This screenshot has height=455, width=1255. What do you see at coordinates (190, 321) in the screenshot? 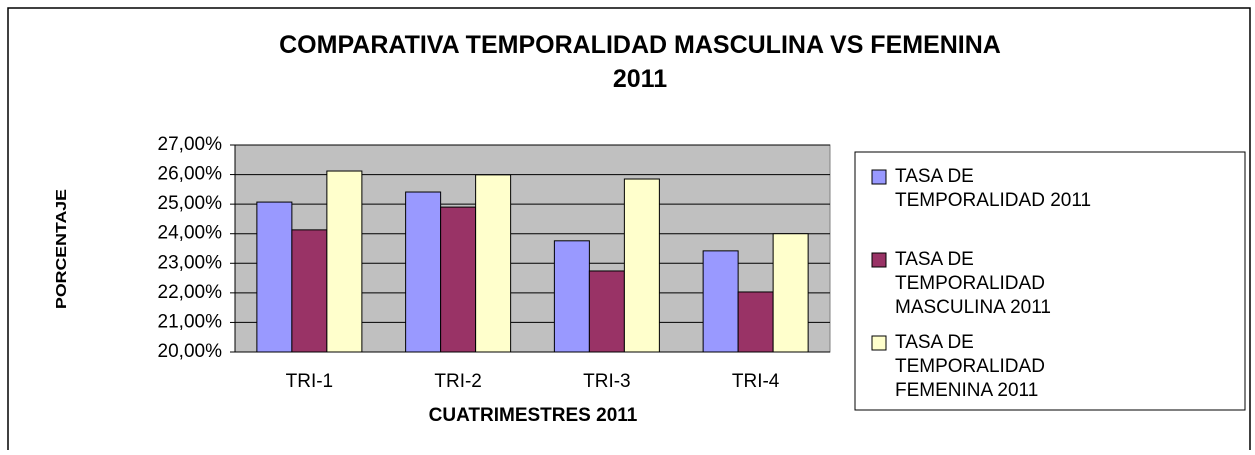
I see `y-tick-label: 21,00%` at bounding box center [190, 321].